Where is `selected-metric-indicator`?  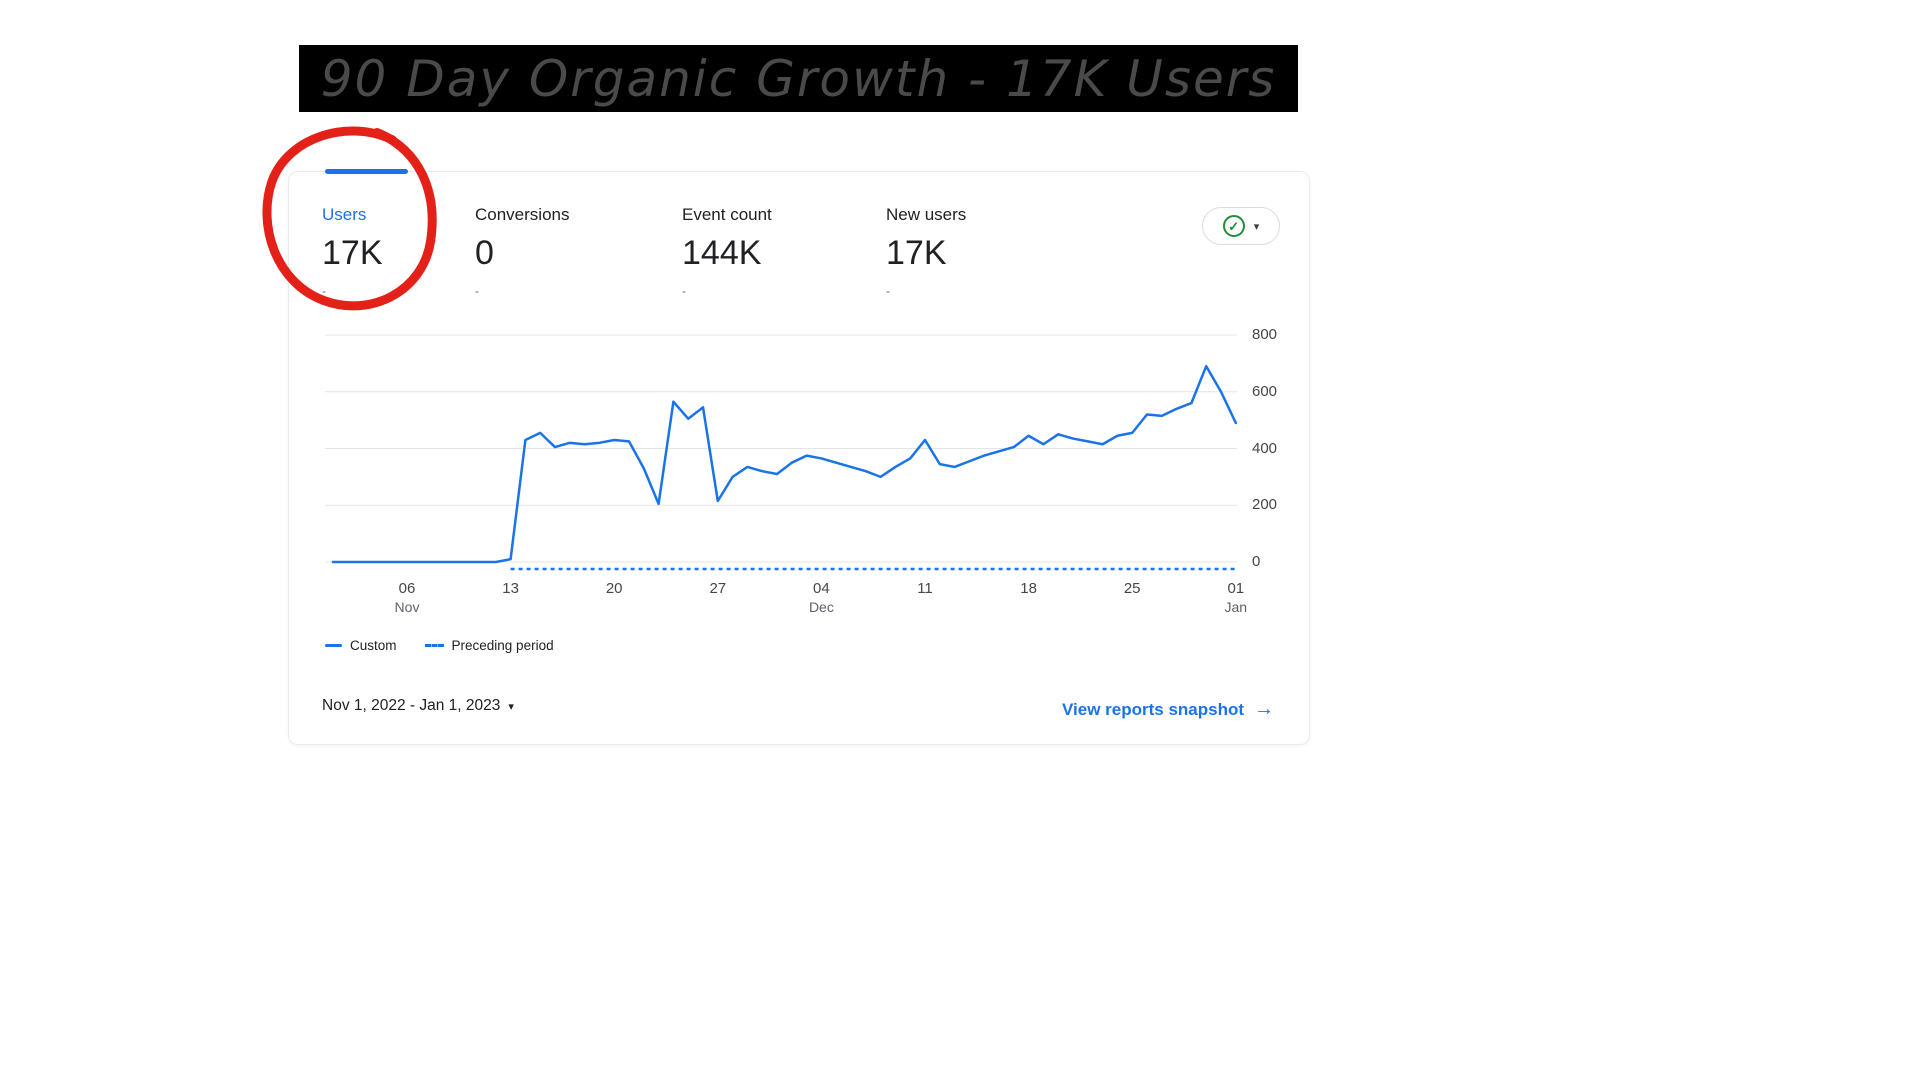
selected-metric-indicator is located at coordinates (366, 171).